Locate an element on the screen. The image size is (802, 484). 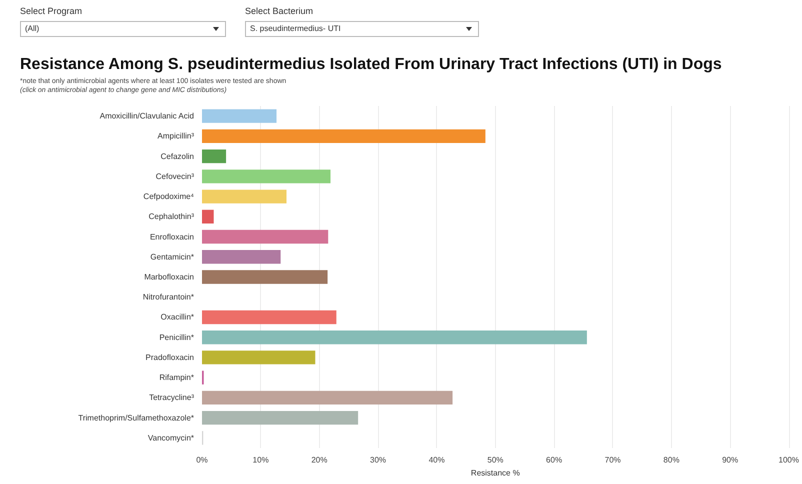
x-tick-label: 50% is located at coordinates (495, 460).